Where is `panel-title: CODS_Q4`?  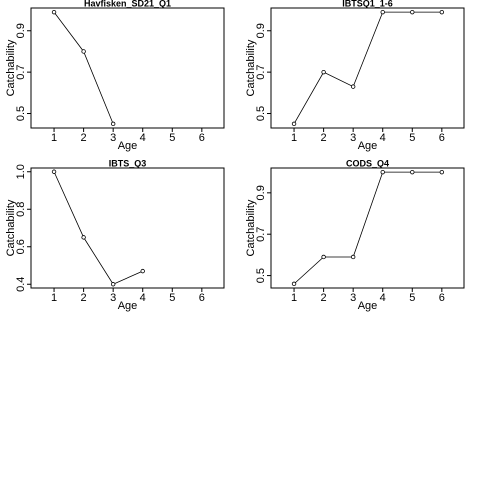
panel-title: CODS_Q4 is located at coordinates (367, 163).